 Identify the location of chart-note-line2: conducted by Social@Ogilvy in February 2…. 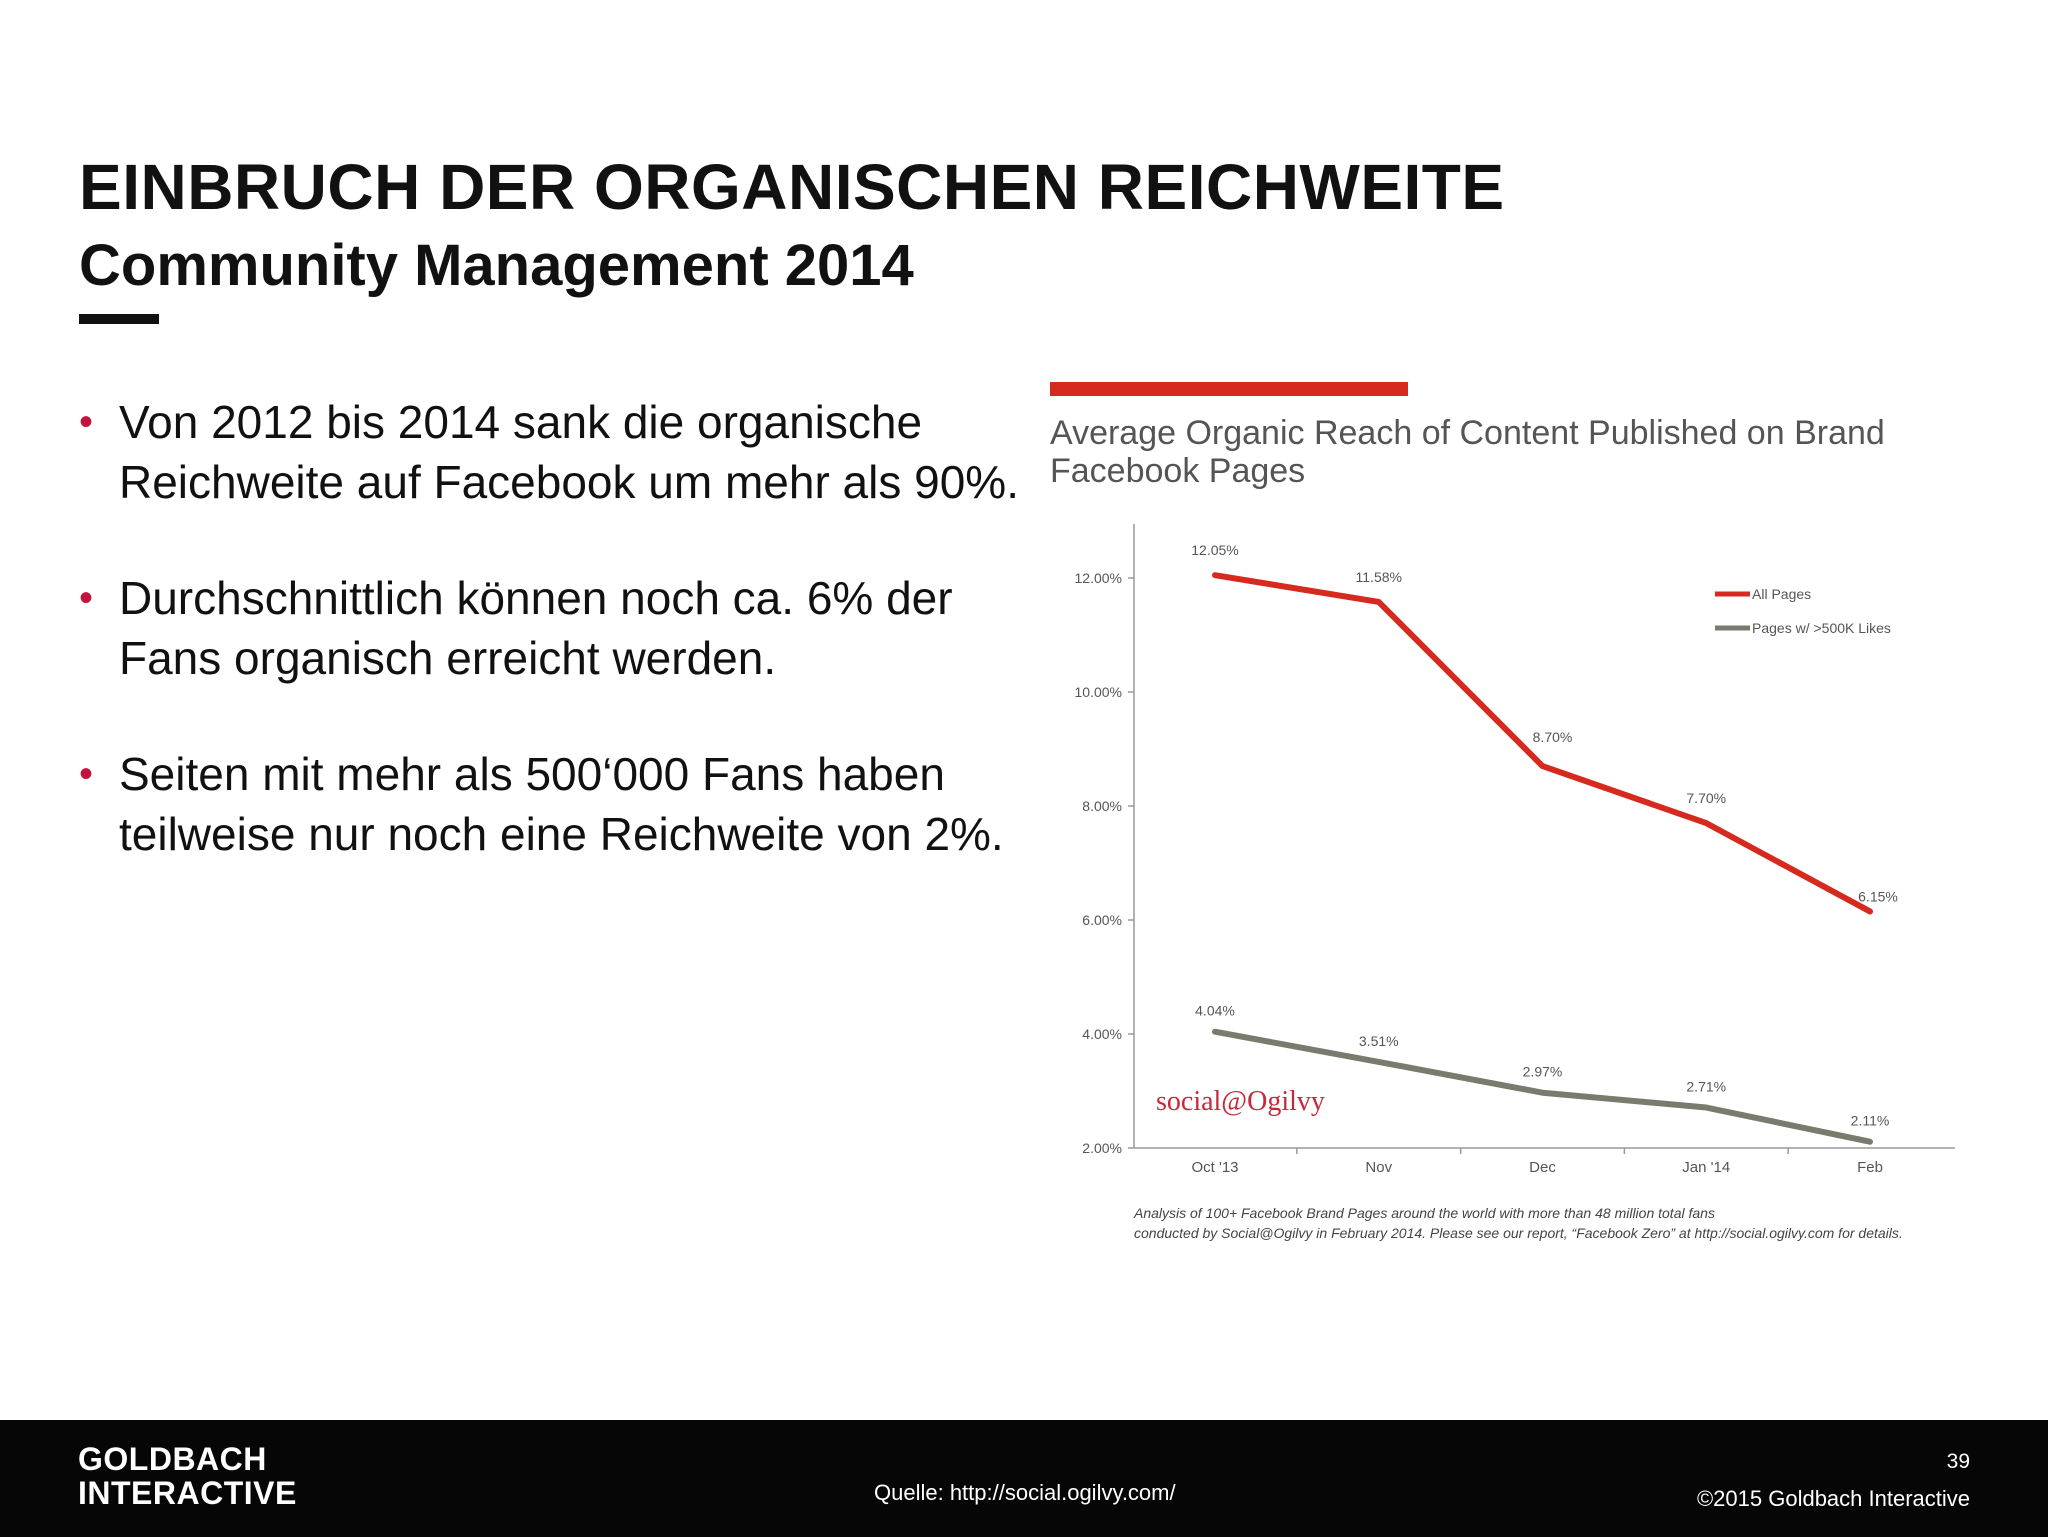
(1518, 1233).